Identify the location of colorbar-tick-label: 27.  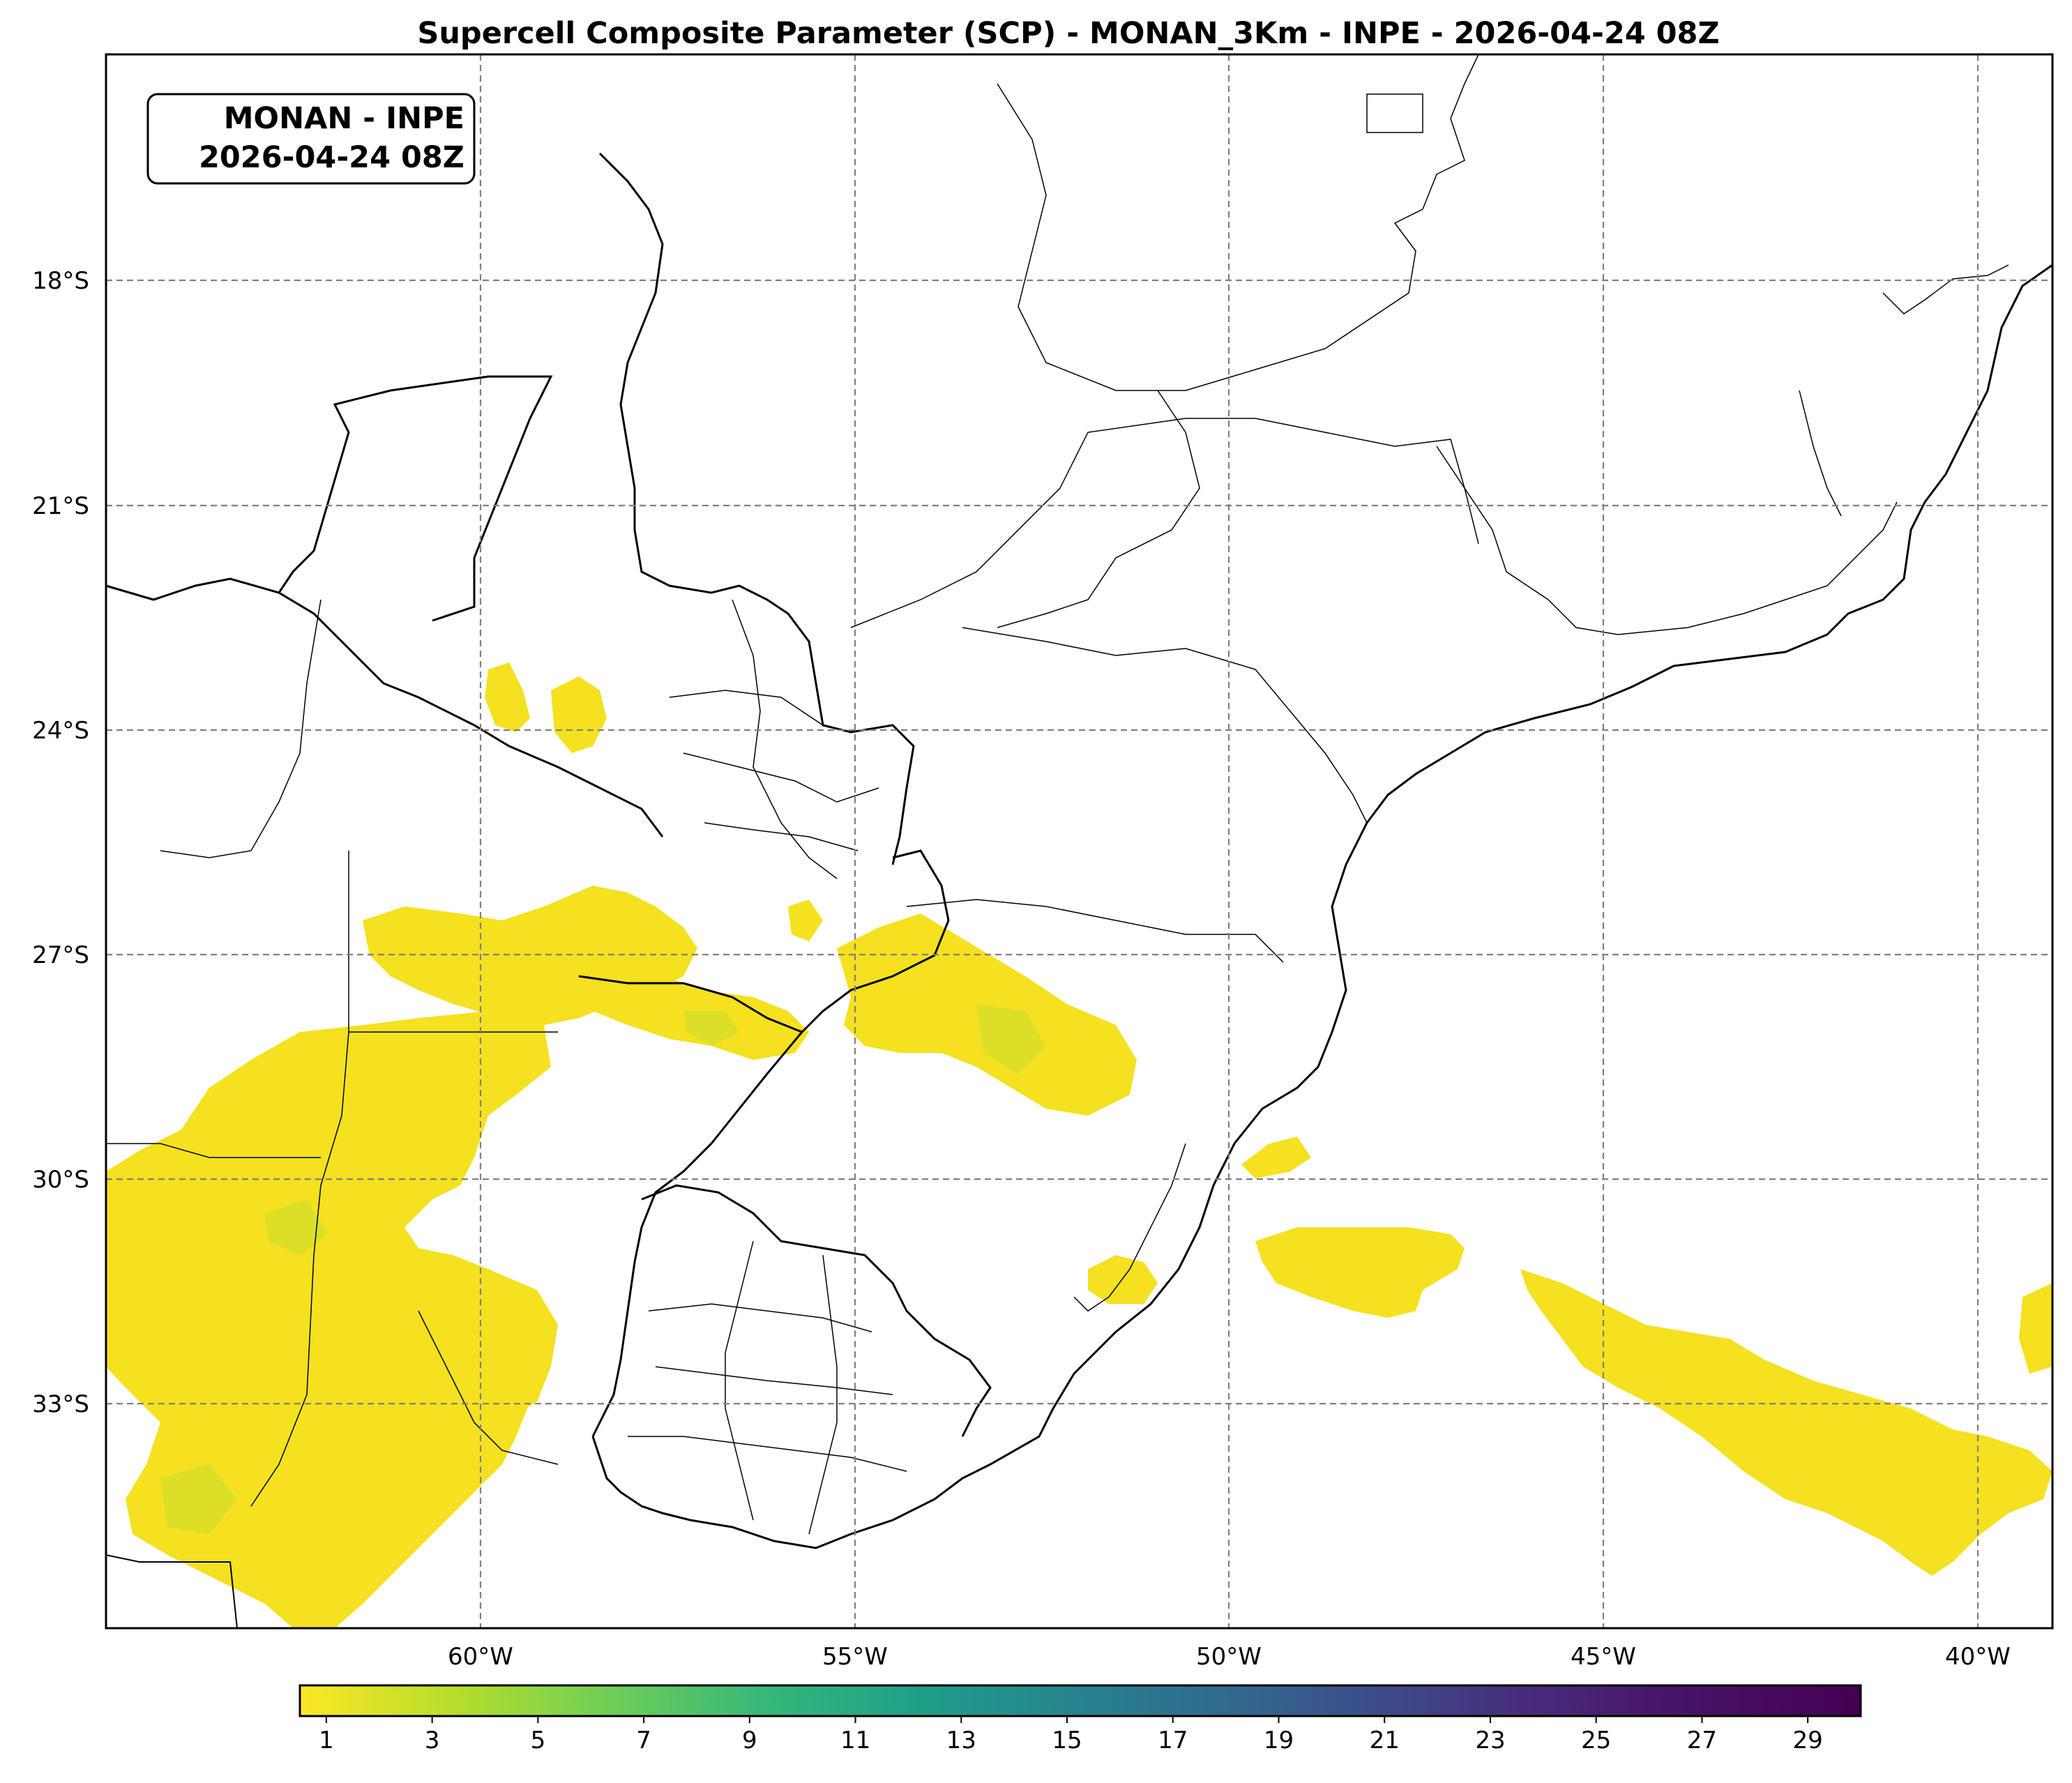
(1702, 1740).